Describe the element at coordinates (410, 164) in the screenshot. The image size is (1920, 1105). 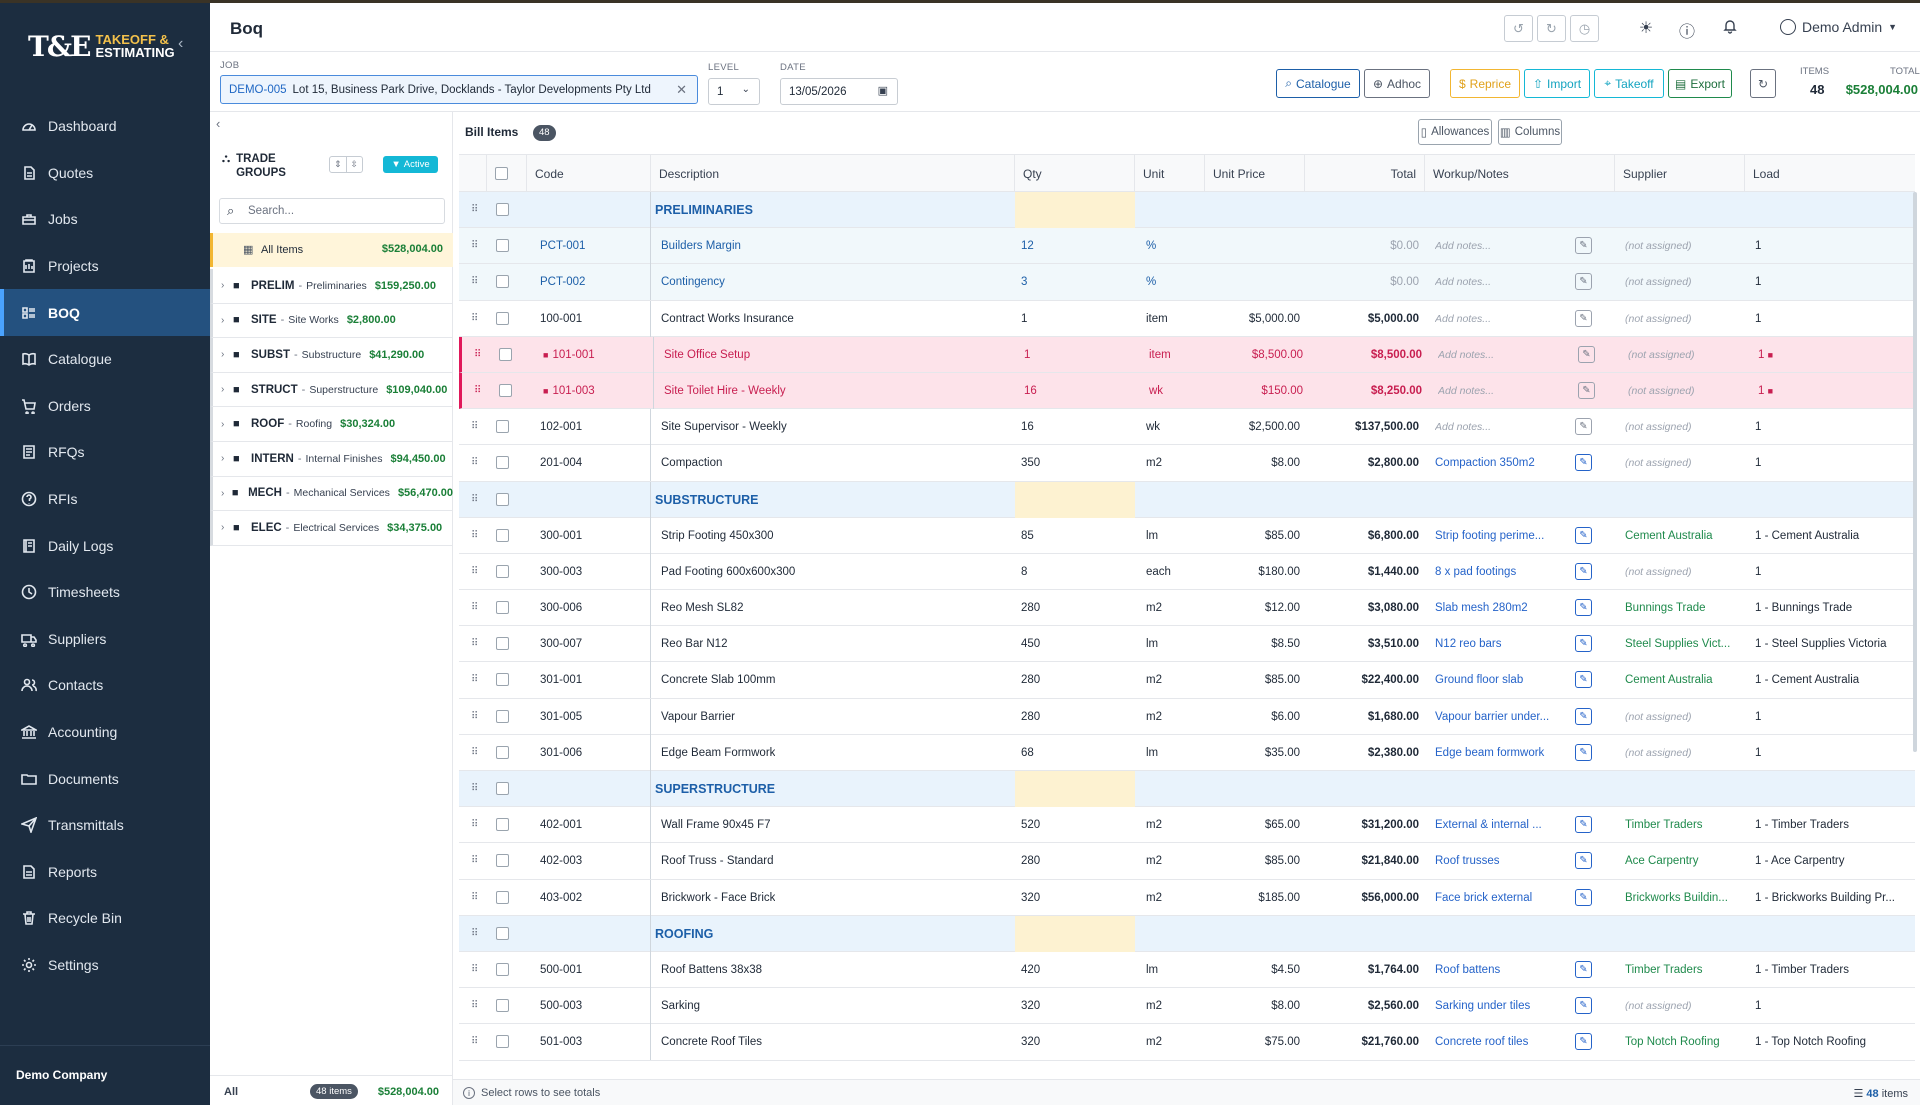
I see `active-filter-badge: ▼ Active` at that location.